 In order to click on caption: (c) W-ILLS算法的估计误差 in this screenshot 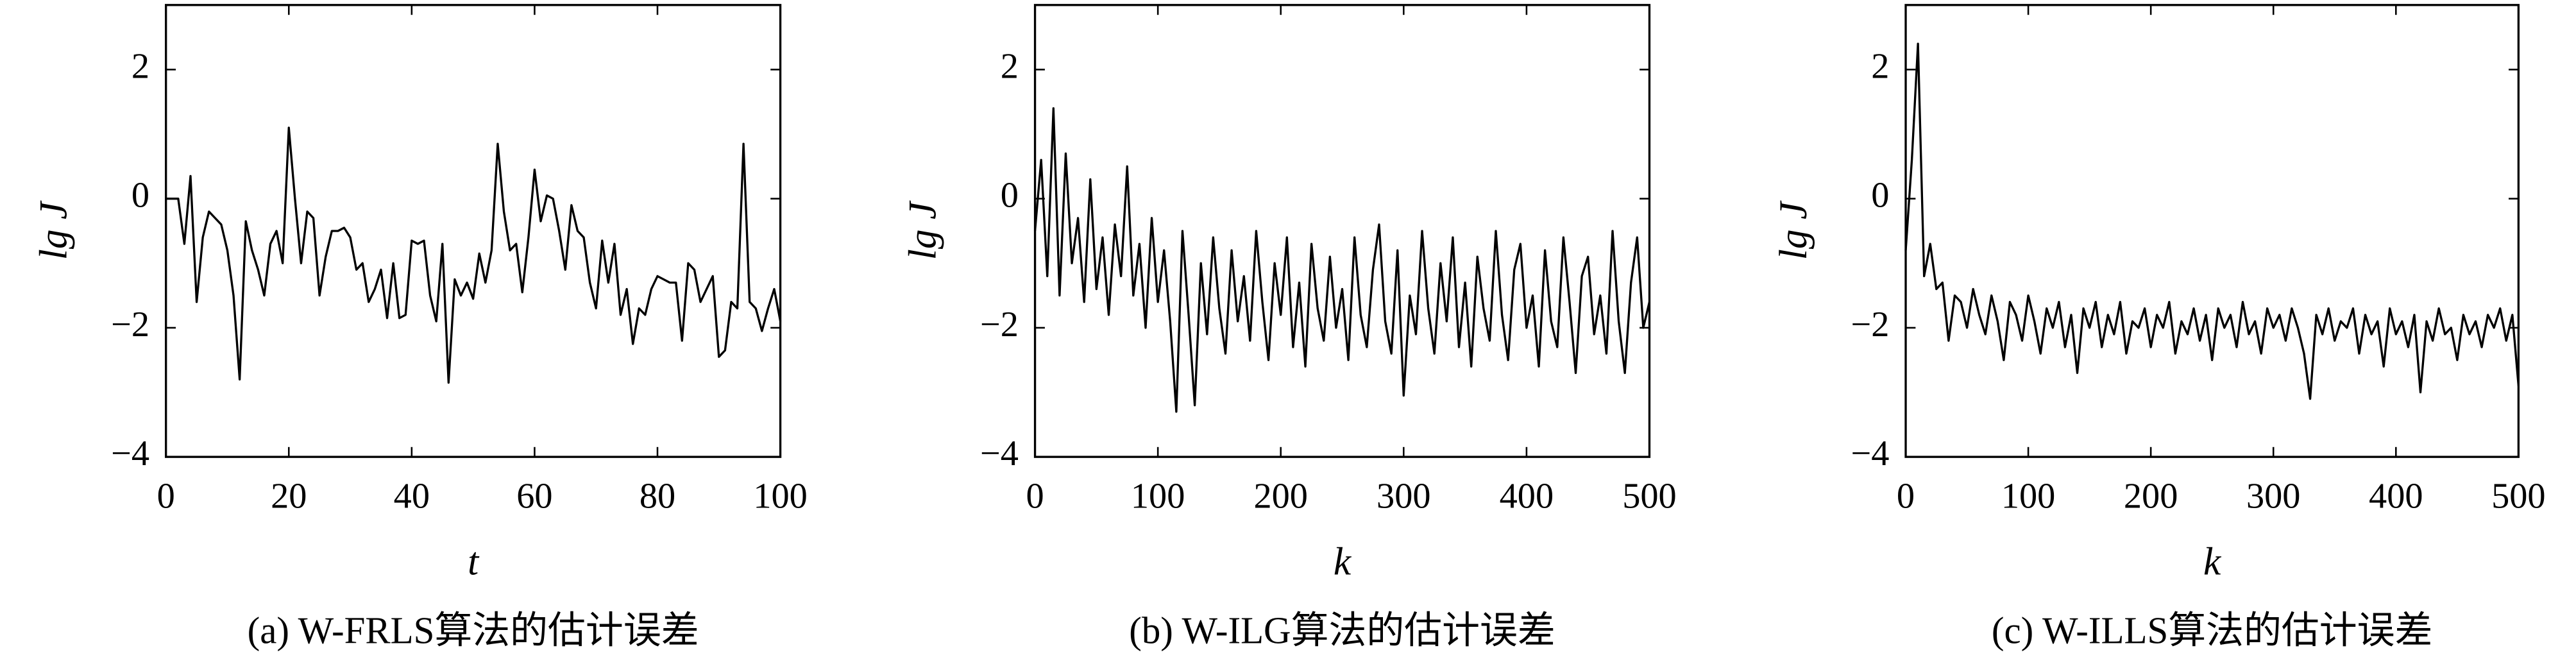, I will do `click(2212, 630)`.